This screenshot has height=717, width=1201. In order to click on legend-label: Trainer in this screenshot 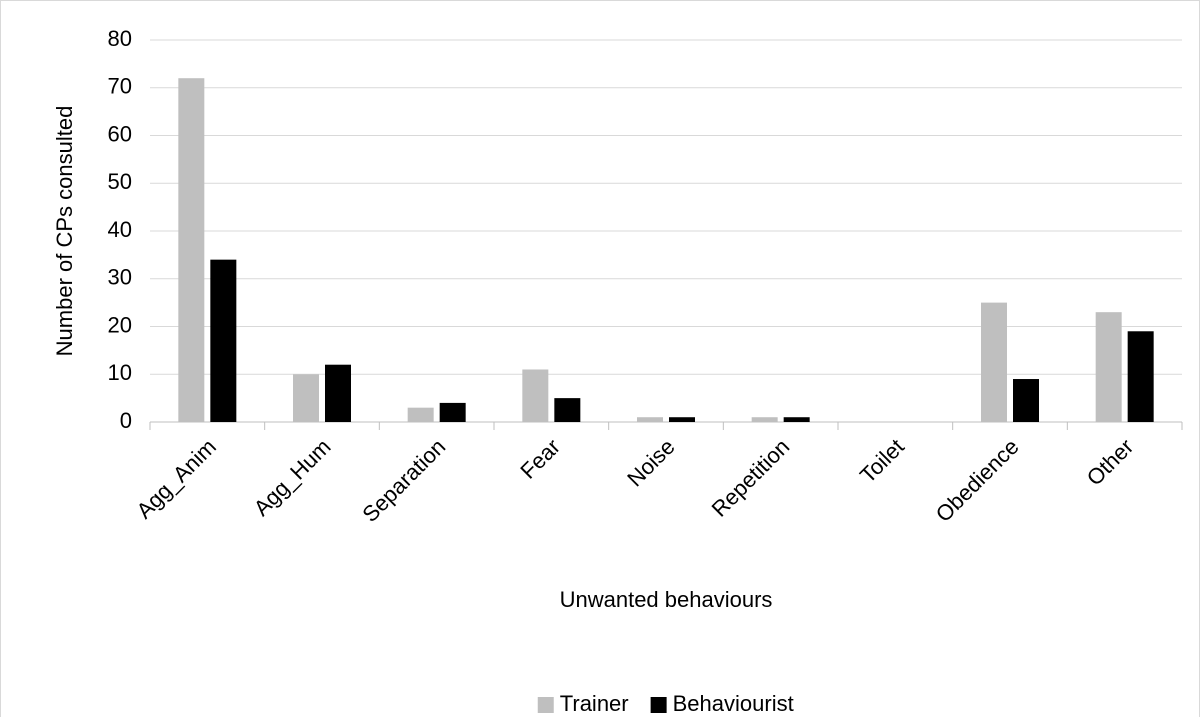, I will do `click(594, 703)`.